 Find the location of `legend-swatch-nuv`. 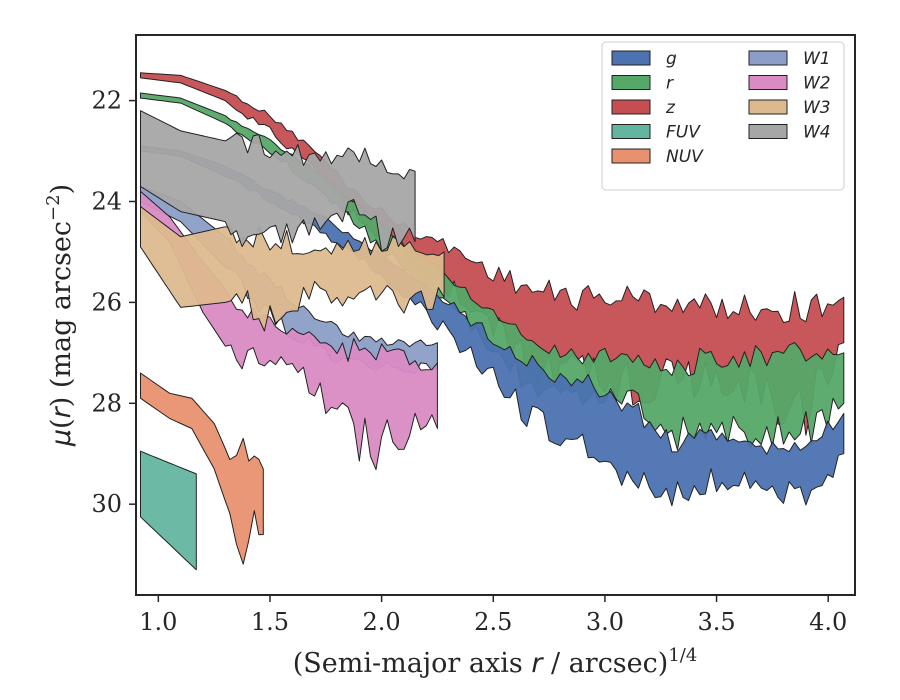

legend-swatch-nuv is located at coordinates (631, 156).